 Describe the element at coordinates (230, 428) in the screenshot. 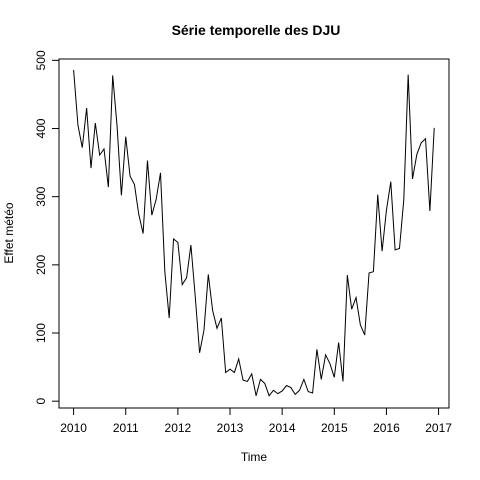

I see `x-tick-label: 2013` at that location.